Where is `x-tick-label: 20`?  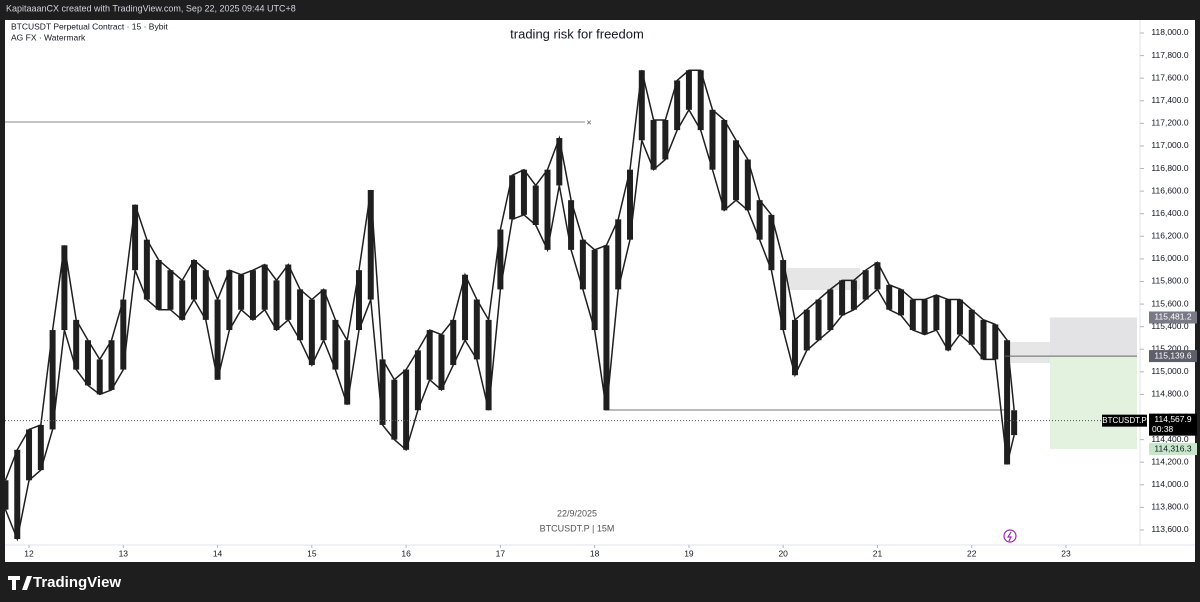
x-tick-label: 20 is located at coordinates (783, 553).